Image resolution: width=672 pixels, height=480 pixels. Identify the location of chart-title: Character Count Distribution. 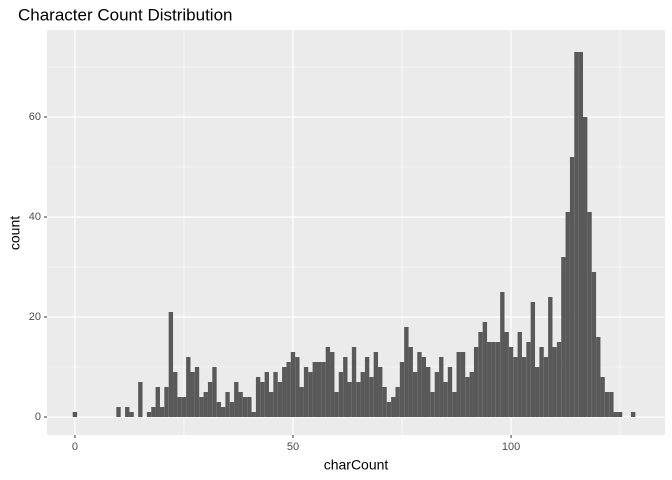
(125, 14).